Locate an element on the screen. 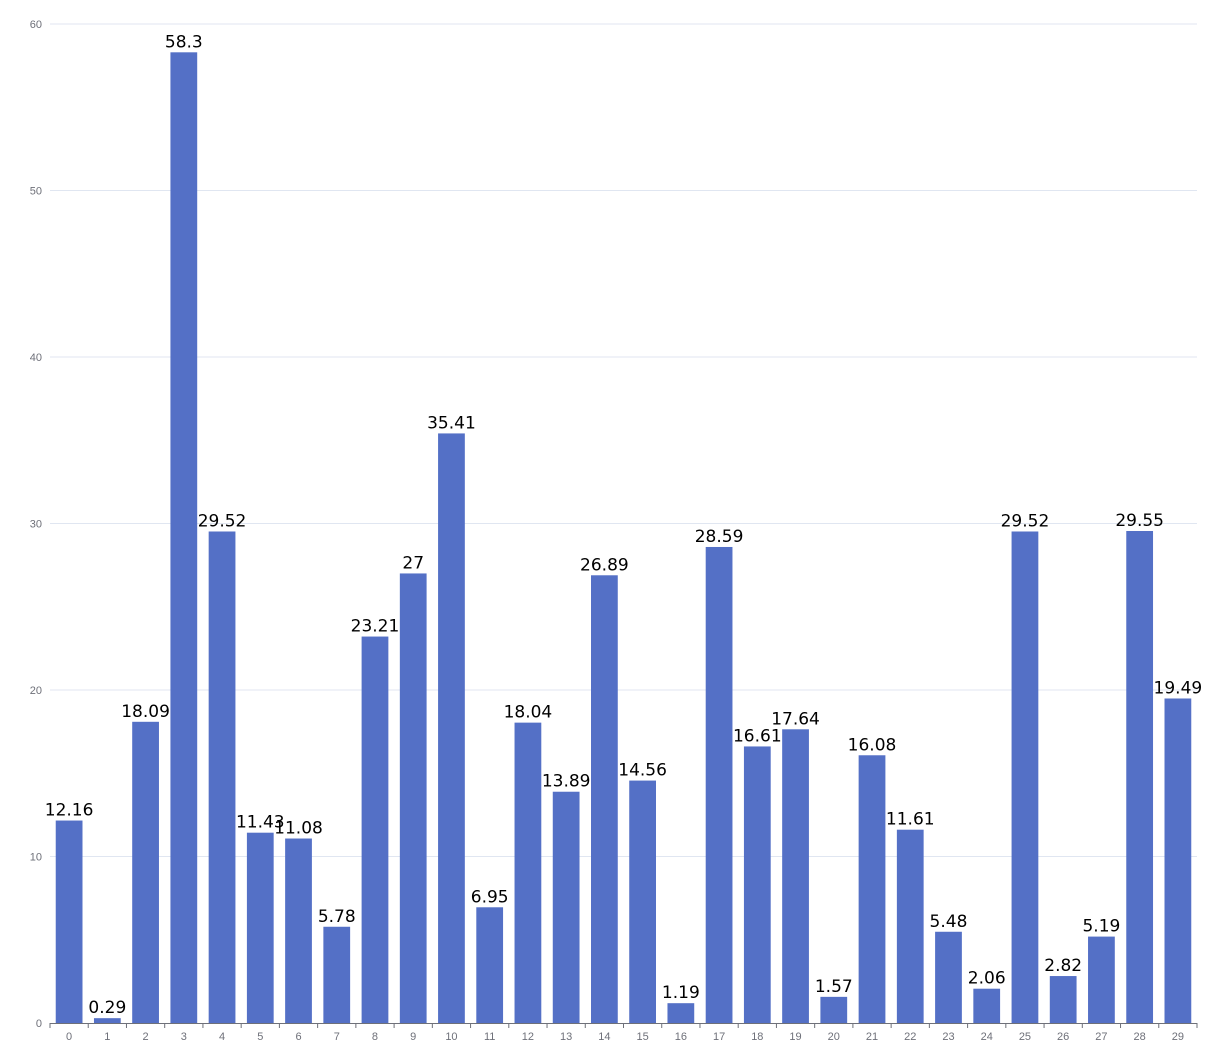 Image resolution: width=1219 pixels, height=1049 pixels. y-tick-label: 30 is located at coordinates (36, 525).